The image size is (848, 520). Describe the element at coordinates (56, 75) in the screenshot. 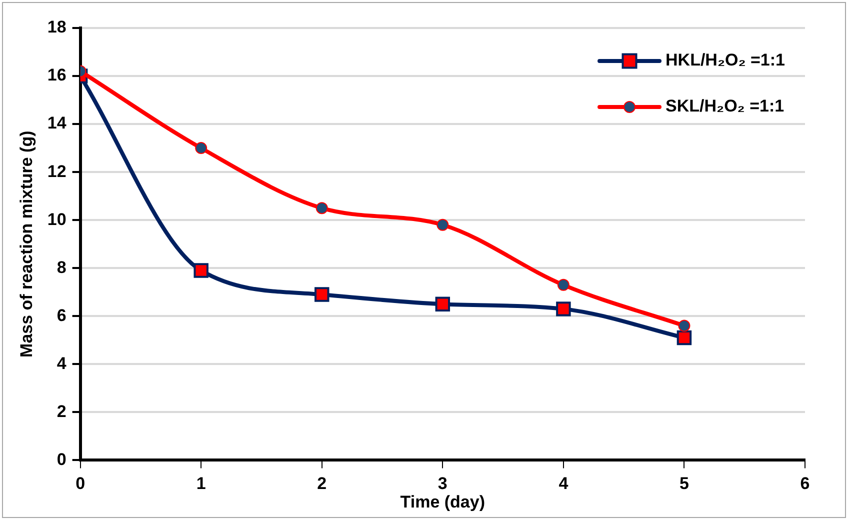

I see `y-tick-label: 16` at that location.